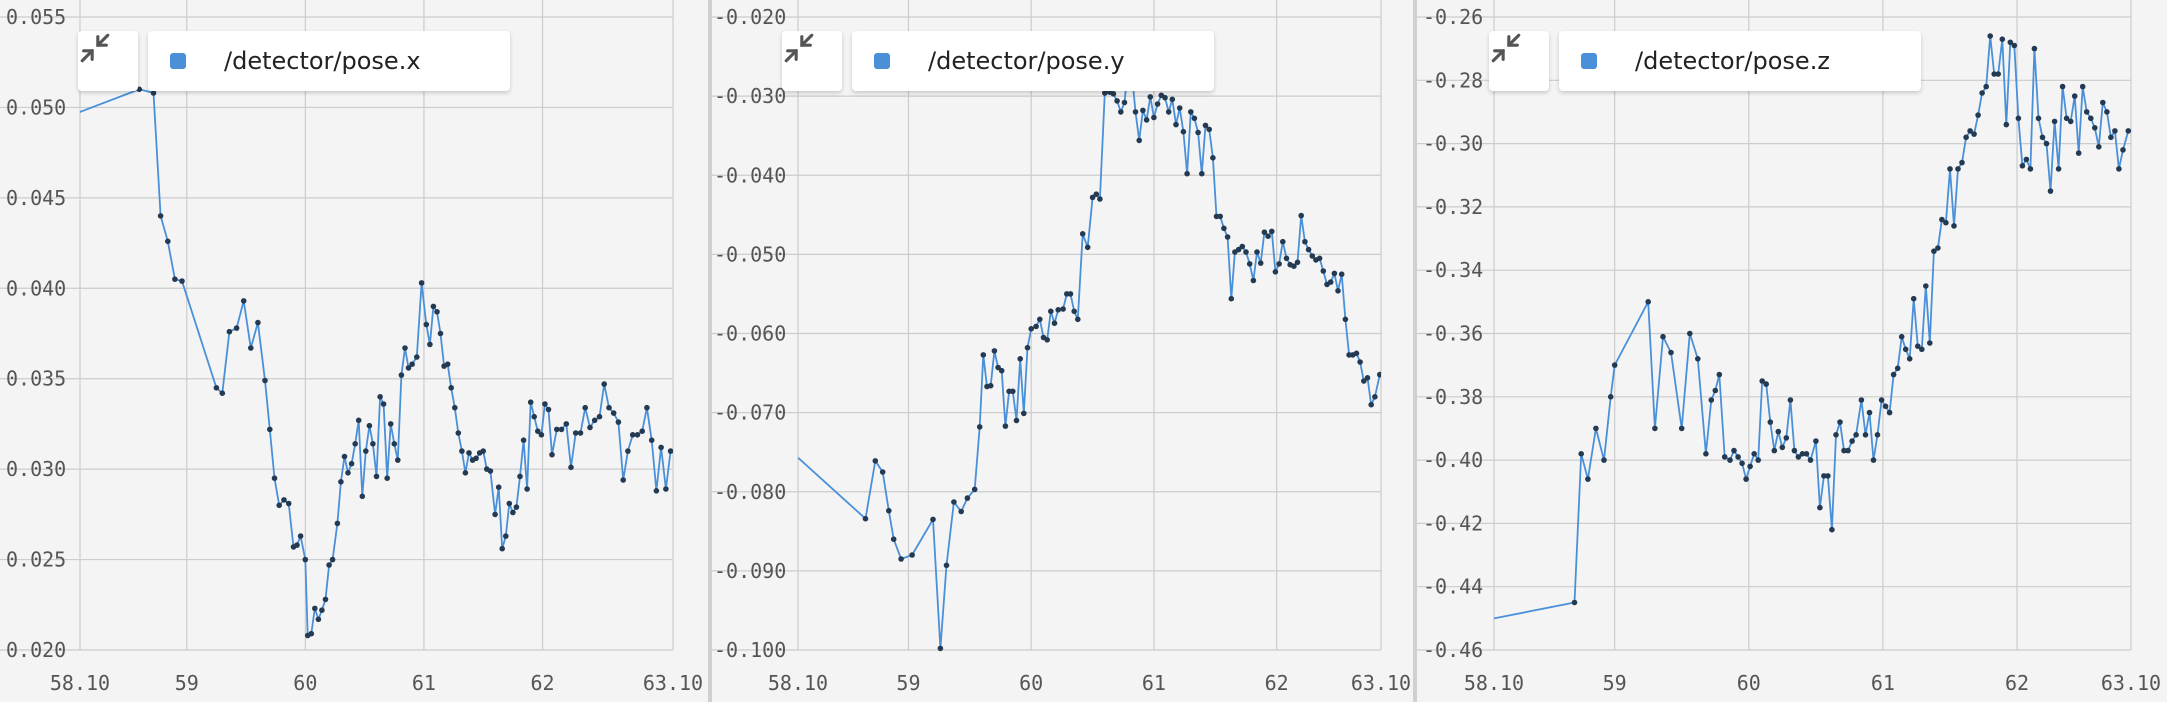 Image resolution: width=2167 pixels, height=702 pixels. What do you see at coordinates (1453, 587) in the screenshot?
I see `y-tick-label: -0.44` at bounding box center [1453, 587].